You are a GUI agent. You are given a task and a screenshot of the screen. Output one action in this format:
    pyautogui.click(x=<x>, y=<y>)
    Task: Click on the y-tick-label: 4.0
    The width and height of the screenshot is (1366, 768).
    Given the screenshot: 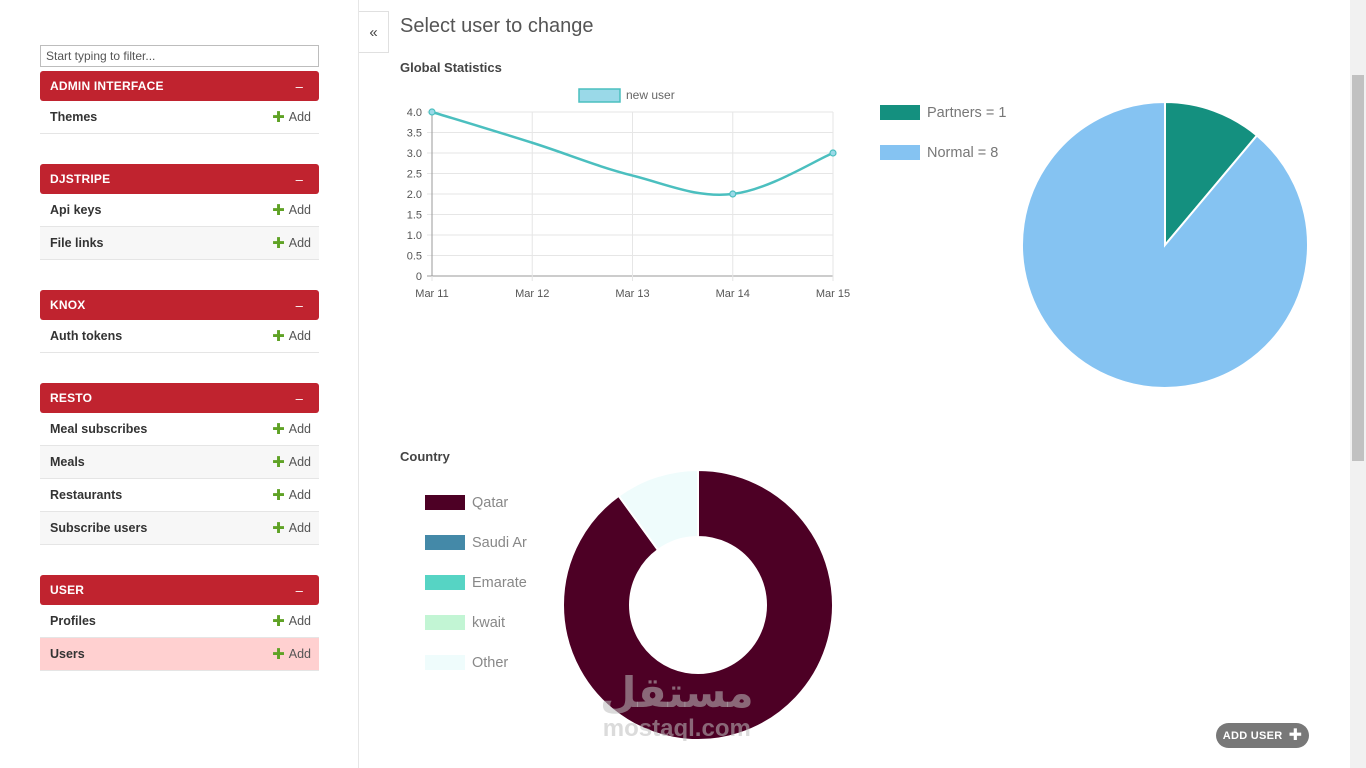 What is the action you would take?
    pyautogui.click(x=414, y=113)
    